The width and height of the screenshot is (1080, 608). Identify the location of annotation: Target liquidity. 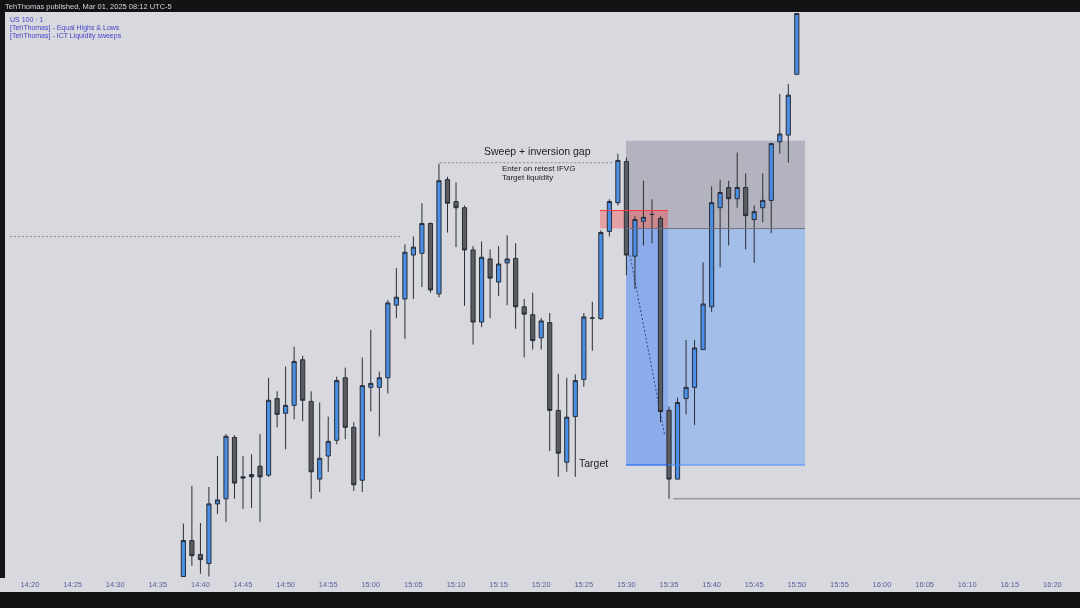
(528, 177).